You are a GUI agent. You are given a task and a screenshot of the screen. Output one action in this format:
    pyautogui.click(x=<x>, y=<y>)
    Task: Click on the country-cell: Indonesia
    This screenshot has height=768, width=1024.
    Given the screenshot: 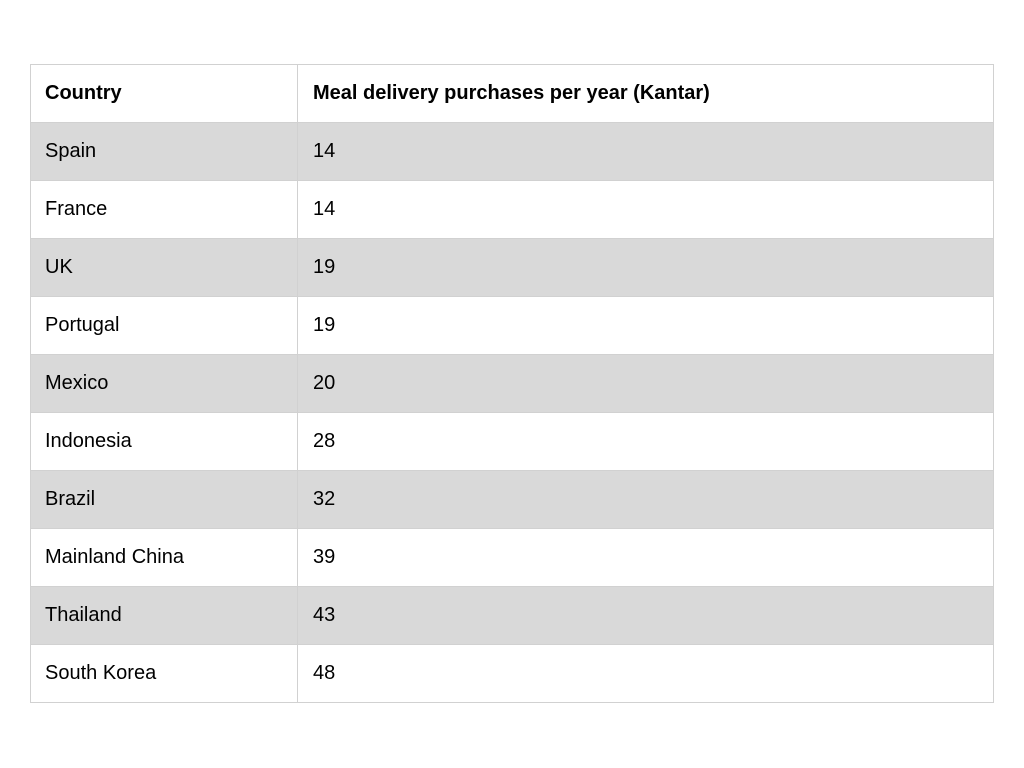 What is the action you would take?
    pyautogui.click(x=164, y=441)
    